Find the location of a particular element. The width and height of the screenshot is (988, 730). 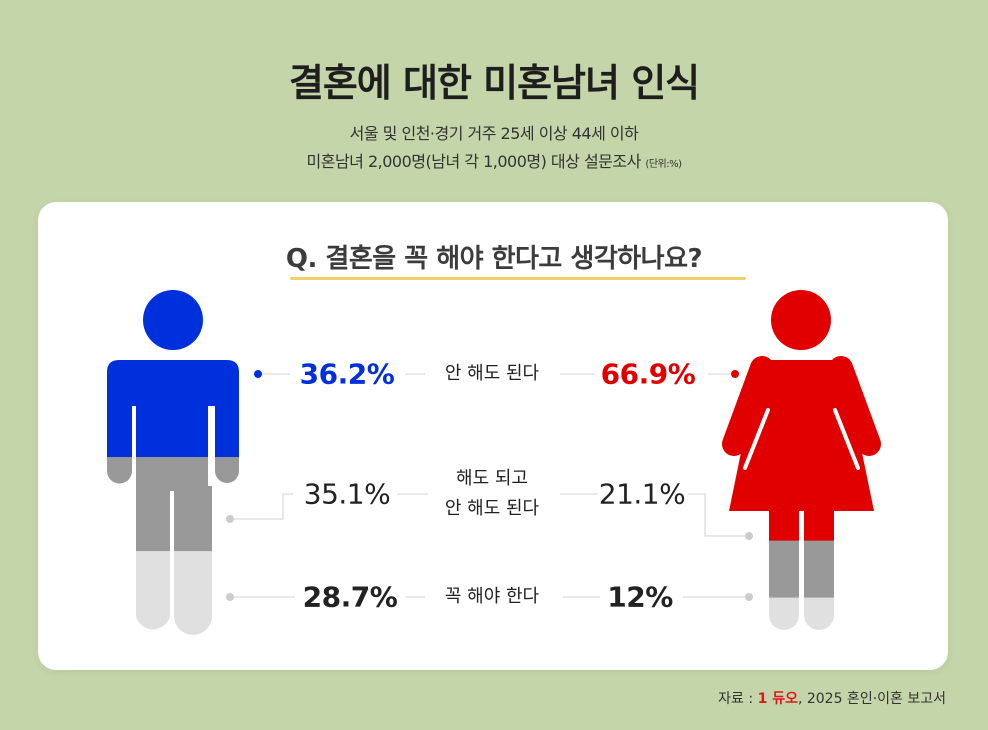

female-value-2: 21.1% is located at coordinates (642, 494).